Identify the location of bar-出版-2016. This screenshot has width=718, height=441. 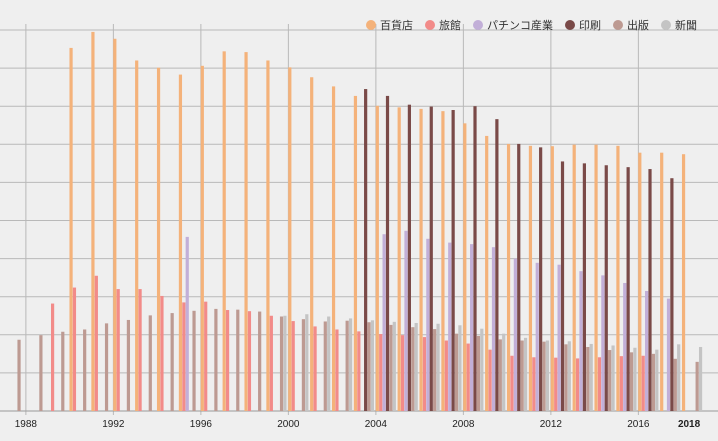
(653, 382).